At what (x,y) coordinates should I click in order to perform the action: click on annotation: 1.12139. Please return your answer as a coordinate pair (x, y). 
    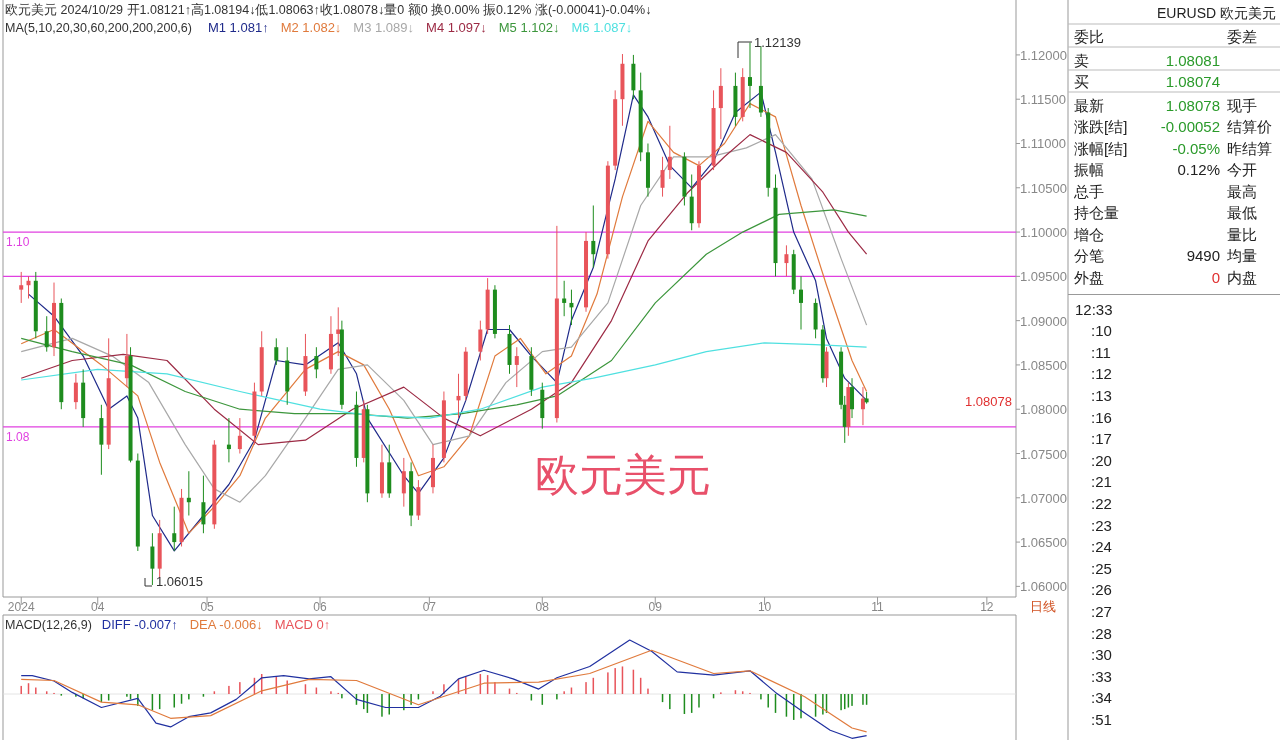
    Looking at the image, I should click on (777, 42).